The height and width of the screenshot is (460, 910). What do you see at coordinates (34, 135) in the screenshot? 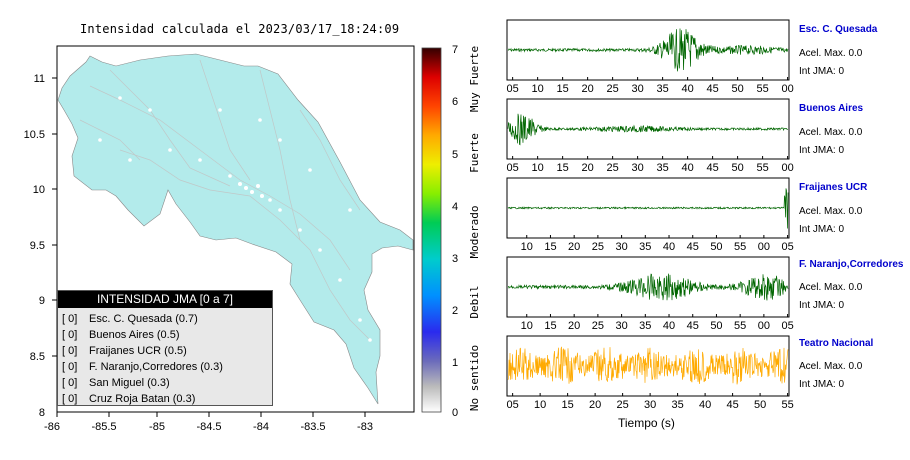
I see `lat-tick-label: 10.5` at bounding box center [34, 135].